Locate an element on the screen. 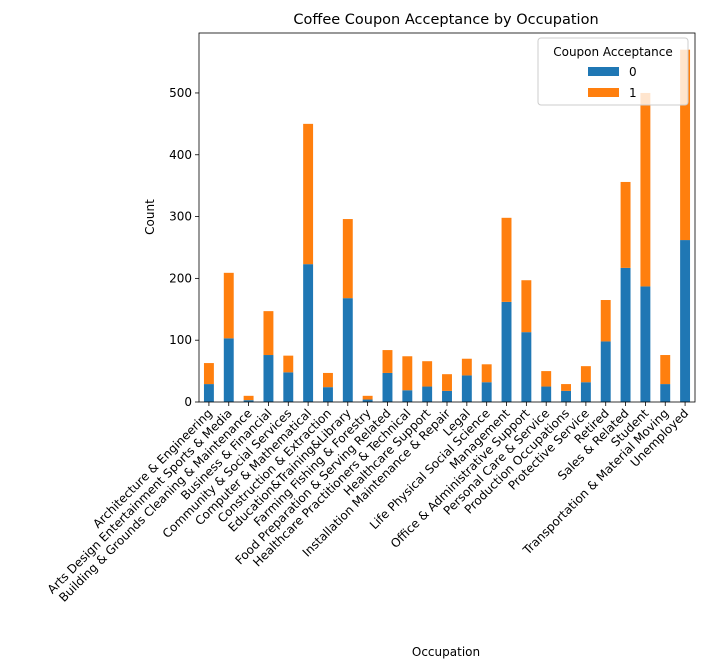  x-axis-title: Occupation is located at coordinates (446, 652).